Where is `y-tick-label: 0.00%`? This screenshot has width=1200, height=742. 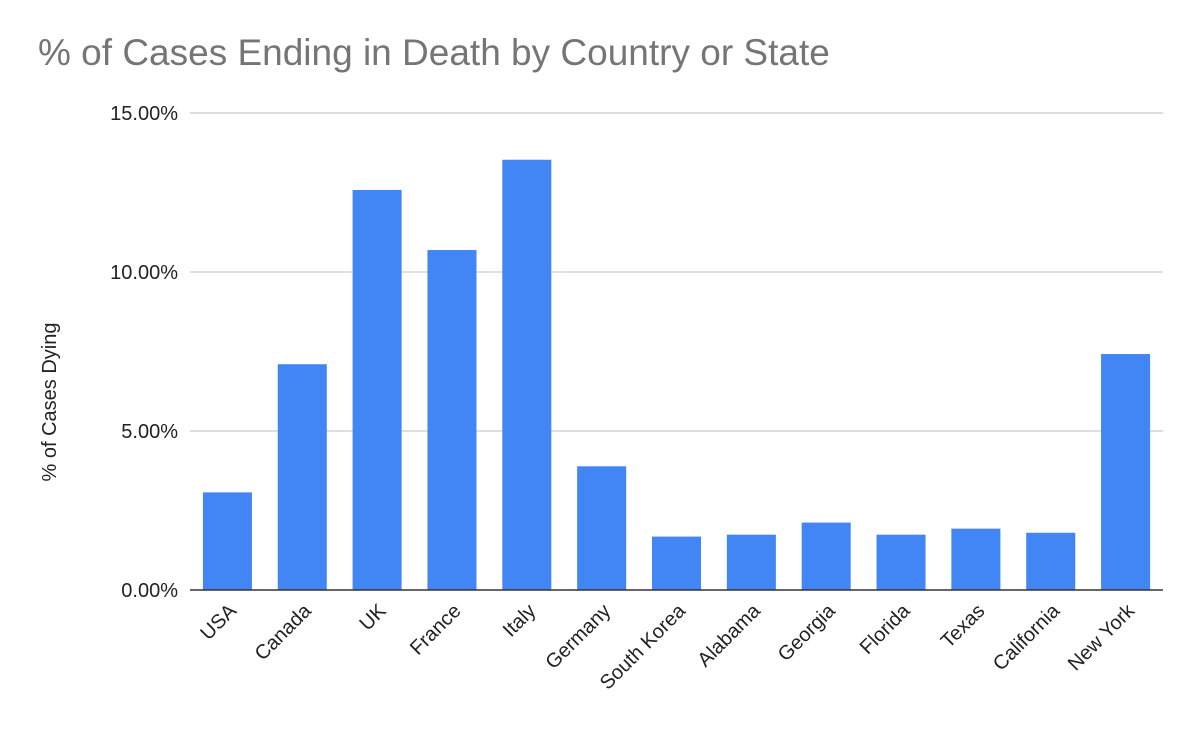 y-tick-label: 0.00% is located at coordinates (149, 591).